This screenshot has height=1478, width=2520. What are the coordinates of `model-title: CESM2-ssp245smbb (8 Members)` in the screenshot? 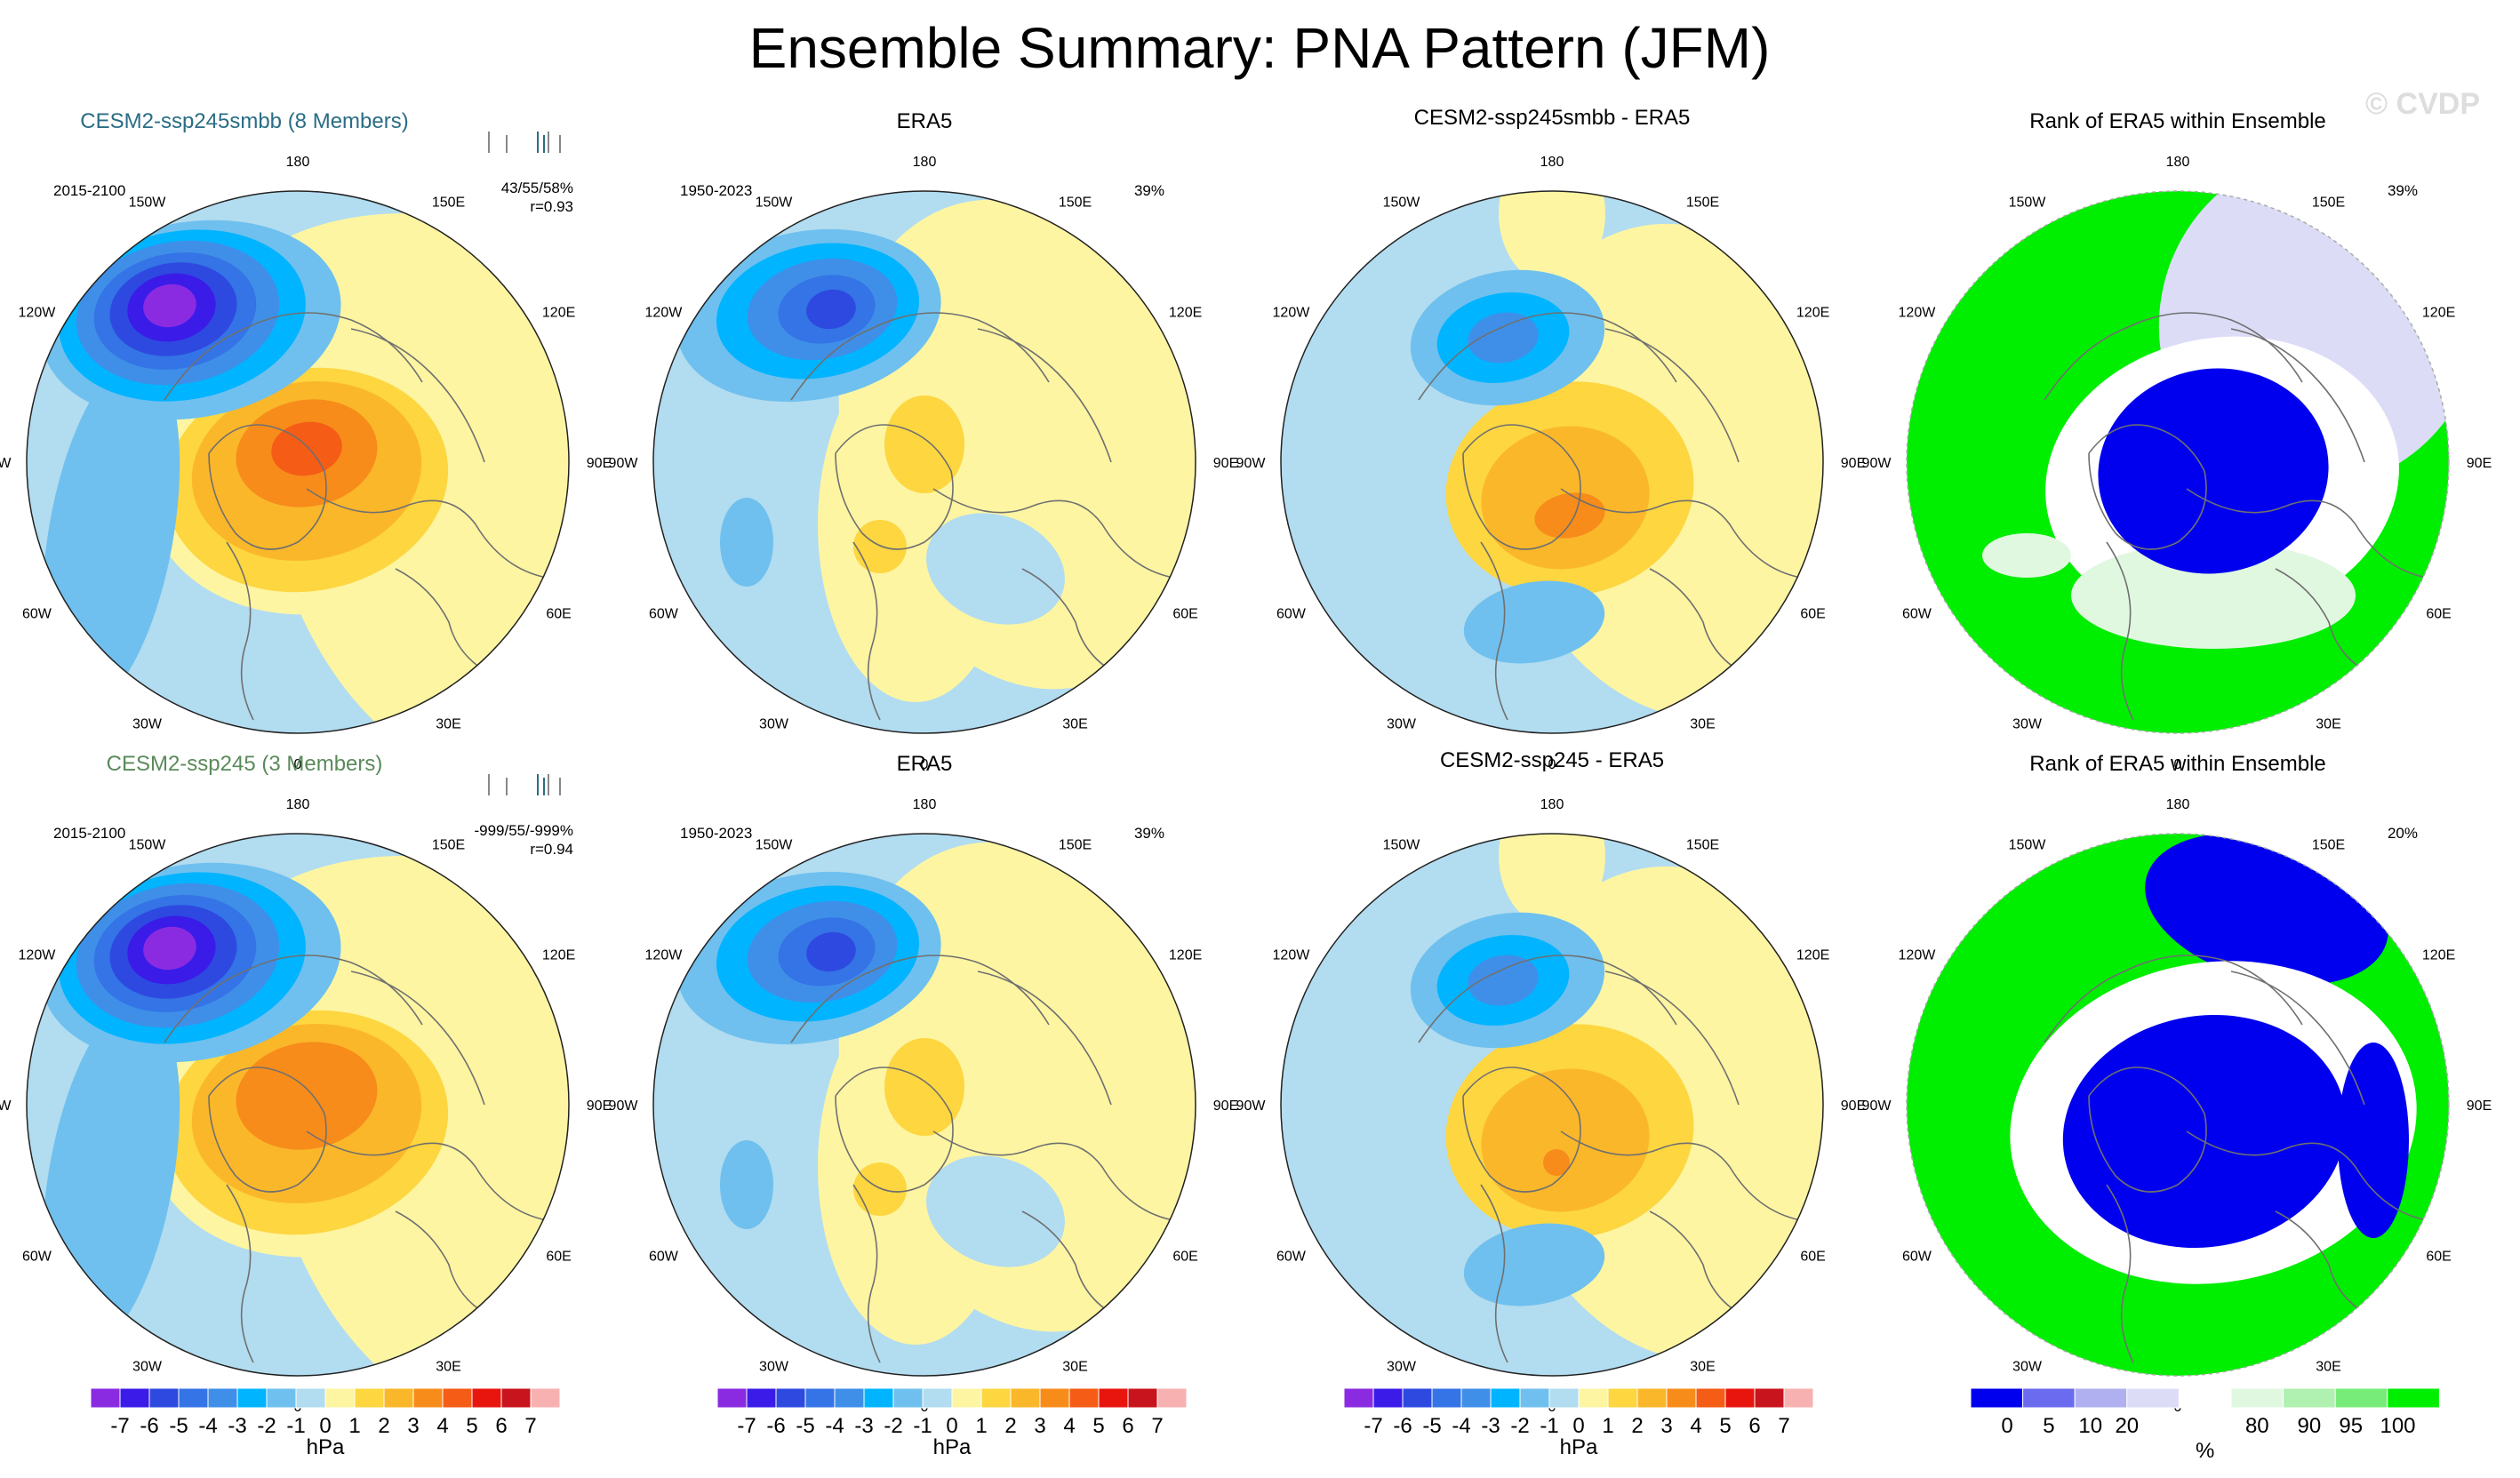 It's located at (244, 121).